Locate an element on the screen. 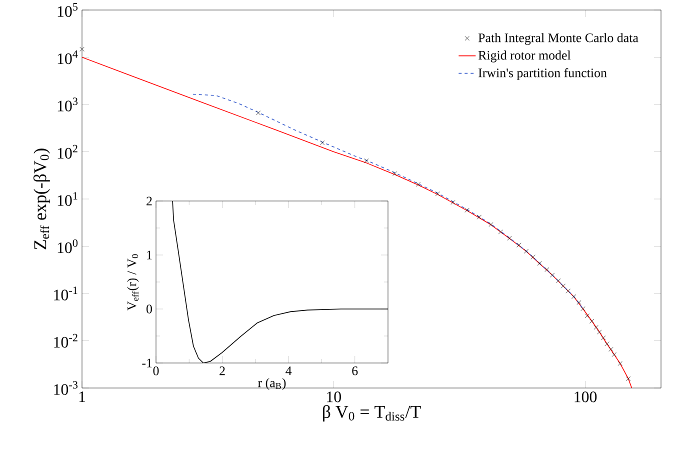  y-tick-label: 10$^{2}$ is located at coordinates (68, 151).